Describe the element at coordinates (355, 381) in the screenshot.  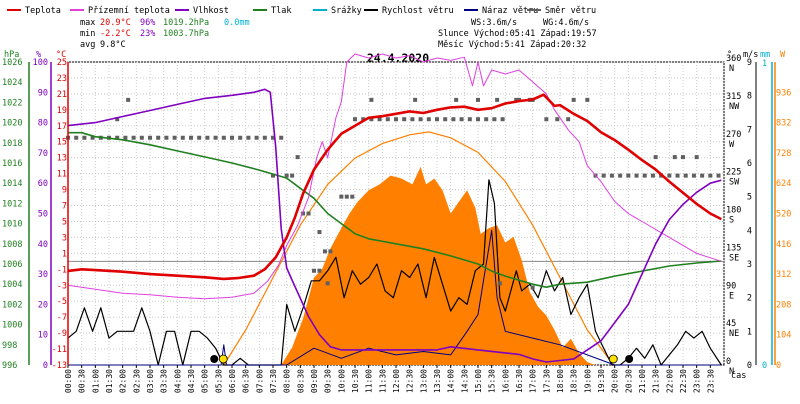
I see `x-tick-label: 10:30` at that location.